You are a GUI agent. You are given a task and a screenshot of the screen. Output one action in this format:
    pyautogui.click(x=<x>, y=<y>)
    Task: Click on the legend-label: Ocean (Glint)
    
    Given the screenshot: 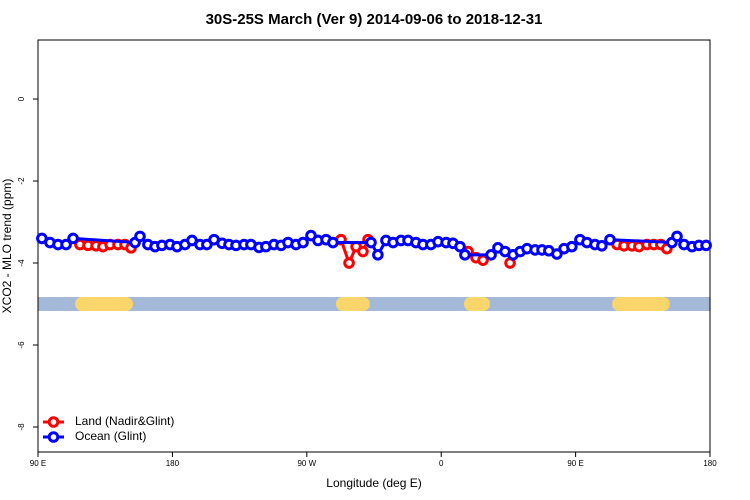 What is the action you would take?
    pyautogui.click(x=110, y=436)
    